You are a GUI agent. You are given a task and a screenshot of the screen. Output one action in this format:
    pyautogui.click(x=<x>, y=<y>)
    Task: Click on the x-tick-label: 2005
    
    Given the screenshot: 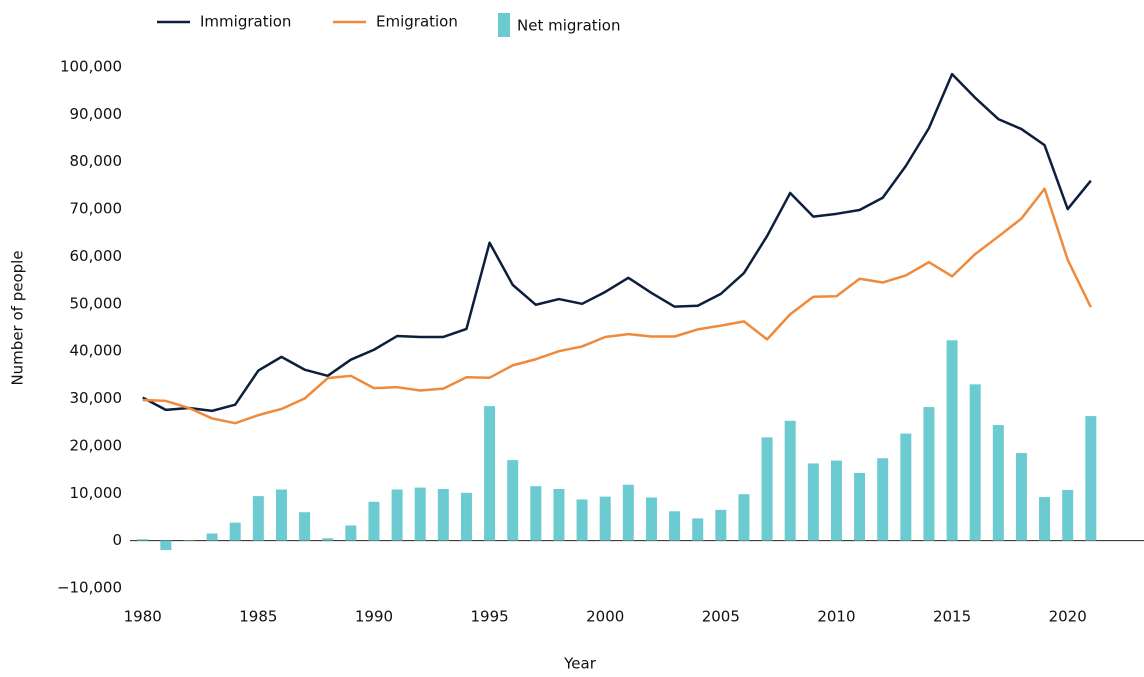 What is the action you would take?
    pyautogui.click(x=721, y=617)
    